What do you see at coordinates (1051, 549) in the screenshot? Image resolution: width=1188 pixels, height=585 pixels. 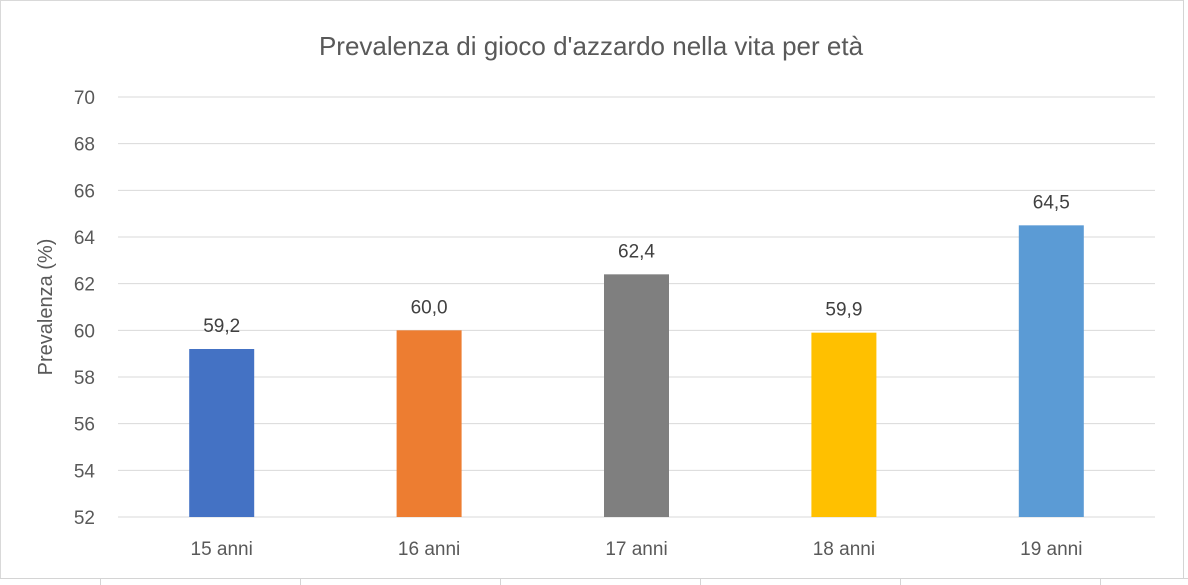 I see `x-tick-label: 19 anni` at bounding box center [1051, 549].